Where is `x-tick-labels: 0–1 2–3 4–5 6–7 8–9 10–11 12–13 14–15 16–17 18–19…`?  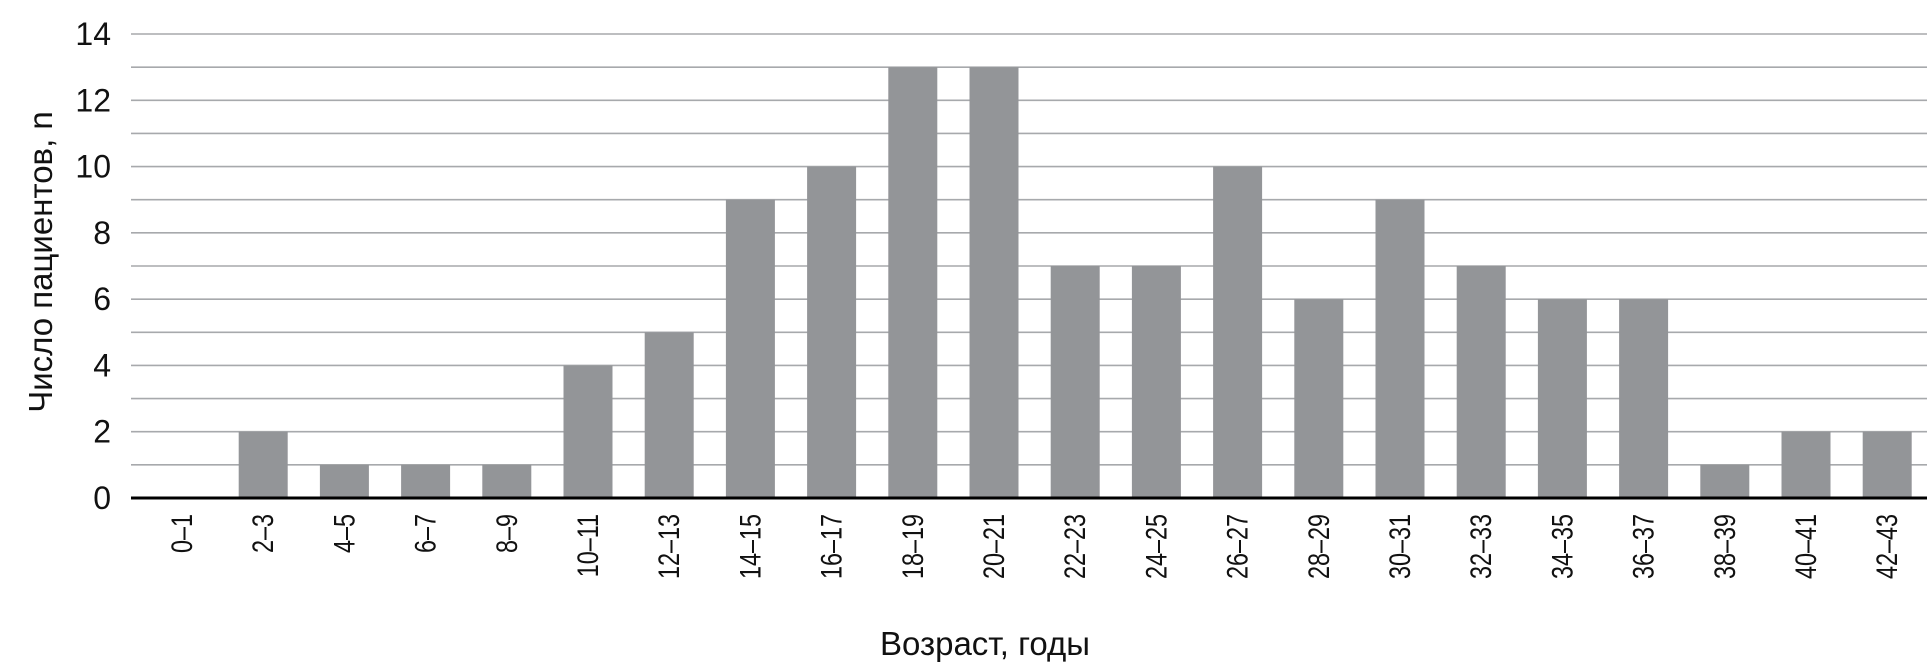
x-tick-labels: 0–1 2–3 4–5 6–7 8–9 10–11 12–13 14–15 16–17 18–19… is located at coordinates (1034, 546).